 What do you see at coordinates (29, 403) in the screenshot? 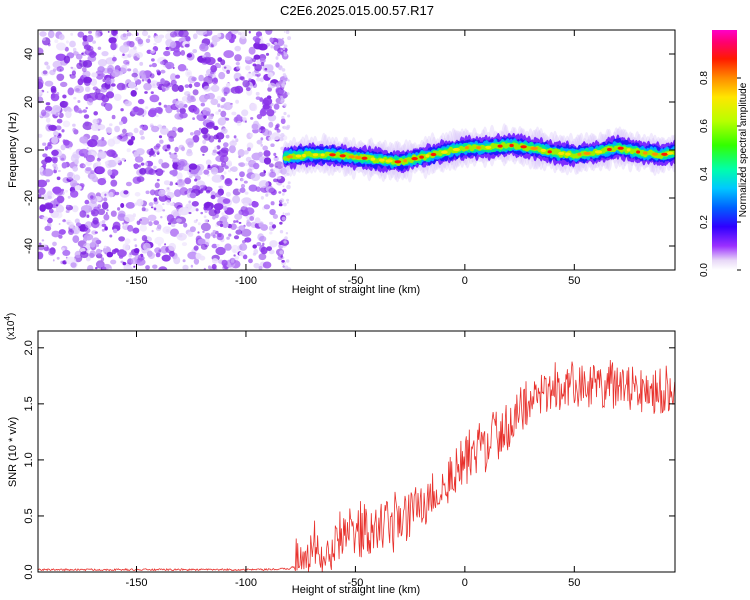
I see `y-tick-label: 1.5` at bounding box center [29, 403].